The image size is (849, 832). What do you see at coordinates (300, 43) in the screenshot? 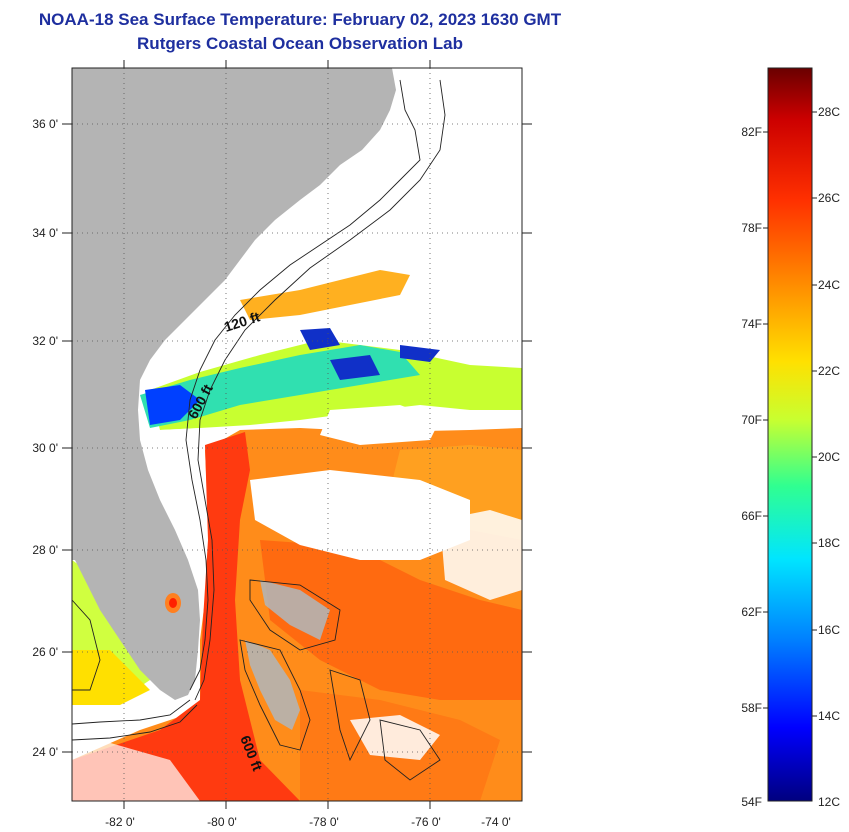
I see `map-subtitle: Rutgers Coastal Ocean Observation Lab` at bounding box center [300, 43].